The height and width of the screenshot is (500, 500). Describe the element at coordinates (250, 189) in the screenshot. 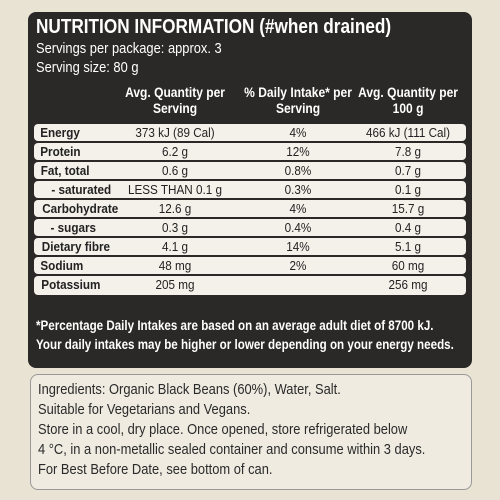

I see `table-row: - saturated LESS THAN 0.1 g 0.3% 0.1 g` at that location.